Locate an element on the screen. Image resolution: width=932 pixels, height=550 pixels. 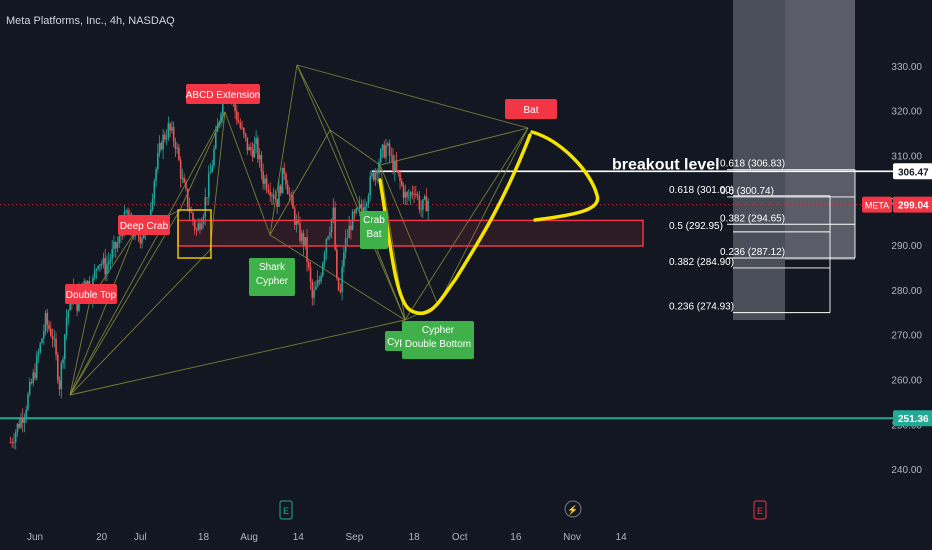
fib-level-label: 0.382 (284.90) is located at coordinates (701, 262).